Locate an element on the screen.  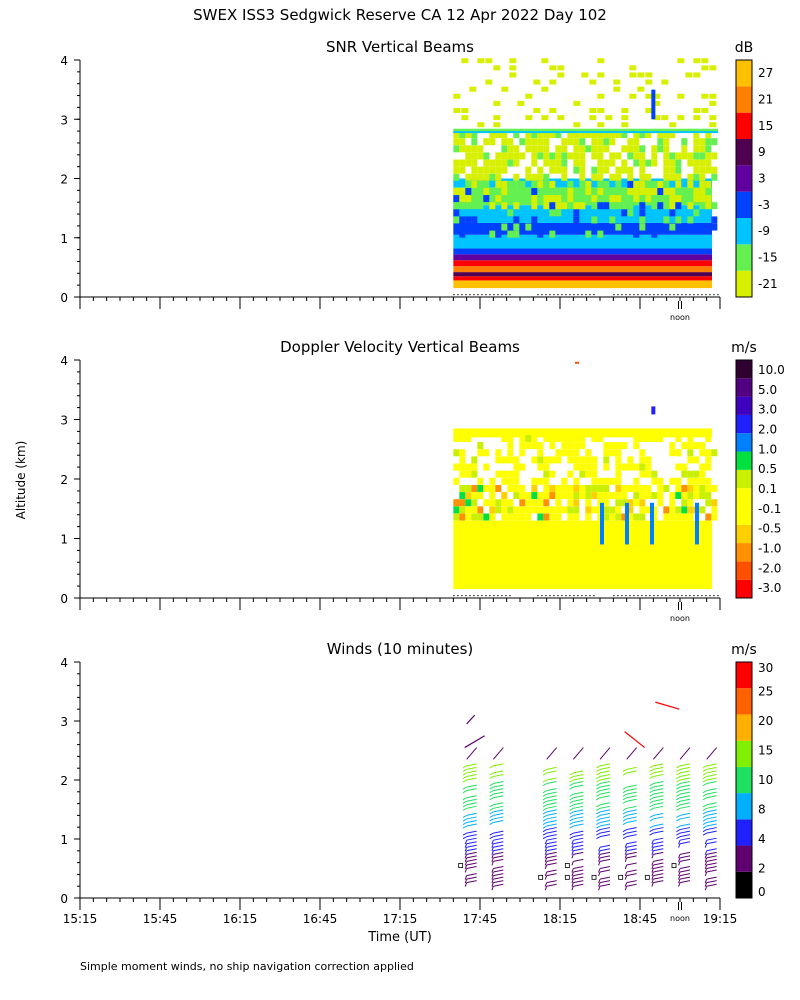
snr-layer is located at coordinates (585, 132).